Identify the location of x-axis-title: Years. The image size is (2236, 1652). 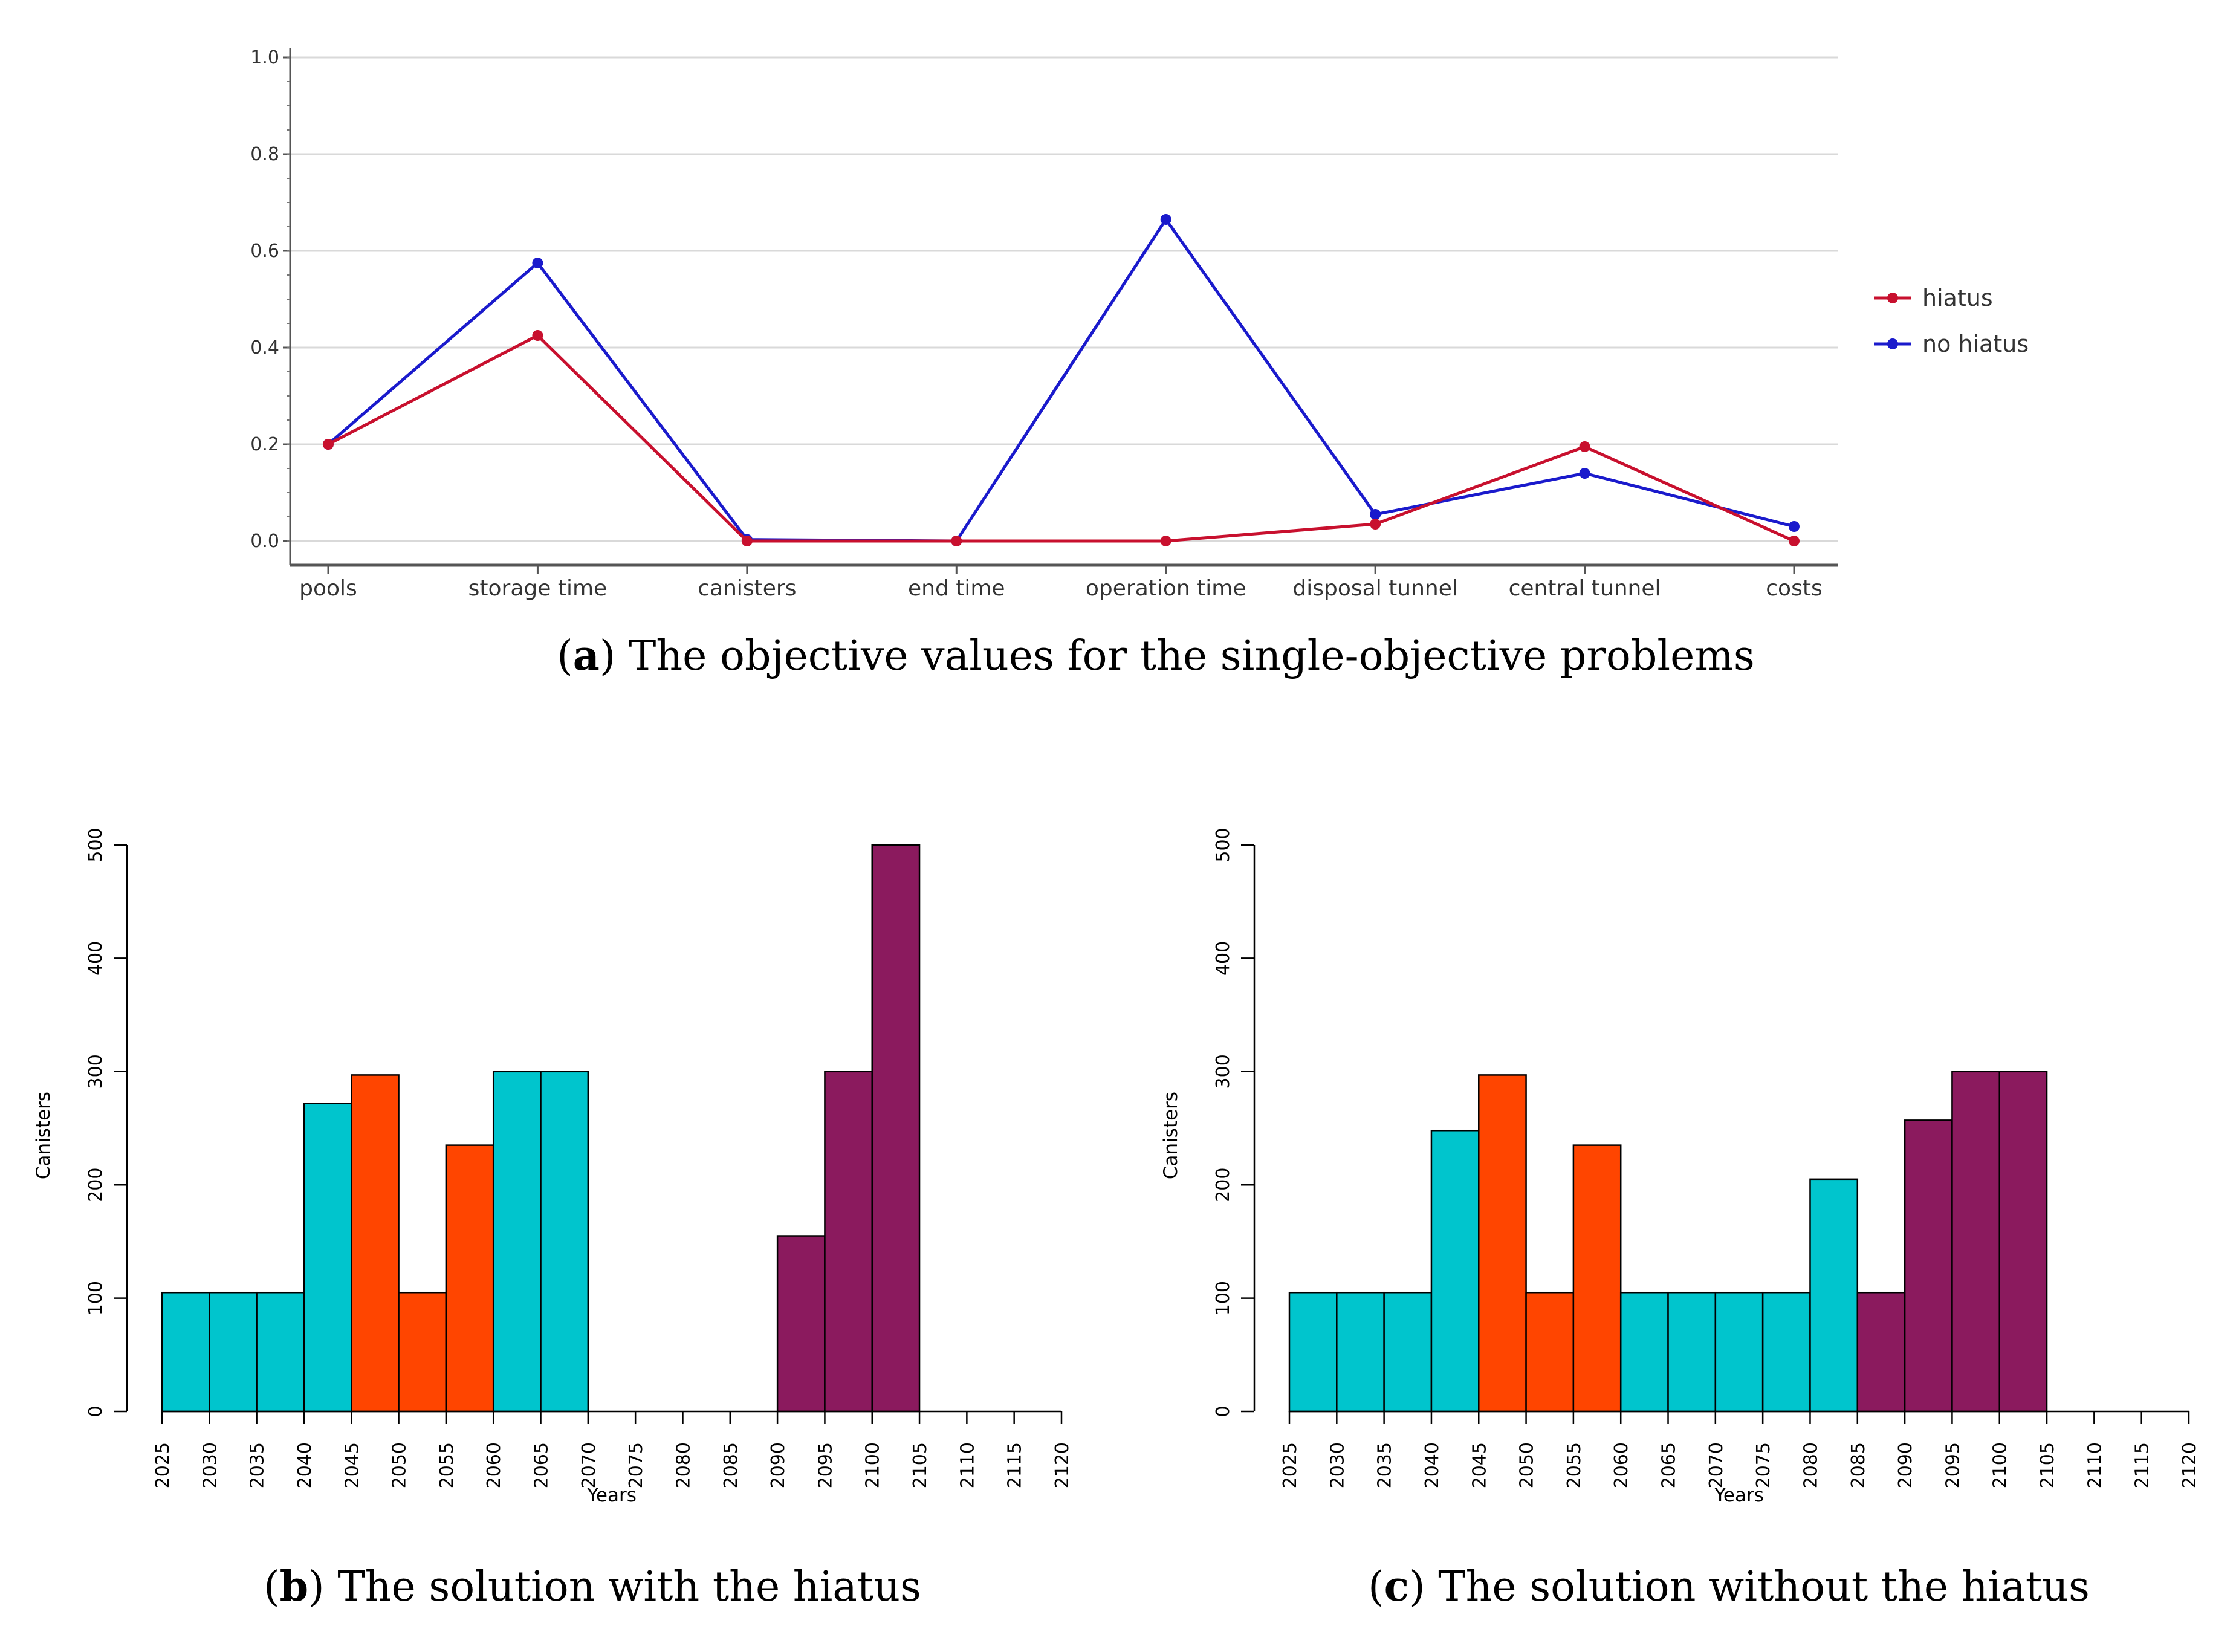
(611, 1496).